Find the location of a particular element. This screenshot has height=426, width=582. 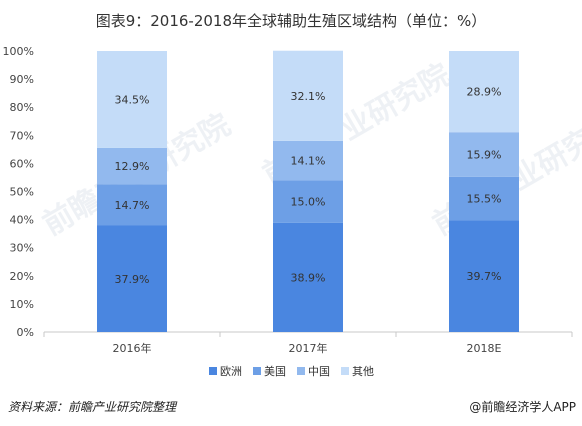

y-tick-label: 60% is located at coordinates (22, 163).